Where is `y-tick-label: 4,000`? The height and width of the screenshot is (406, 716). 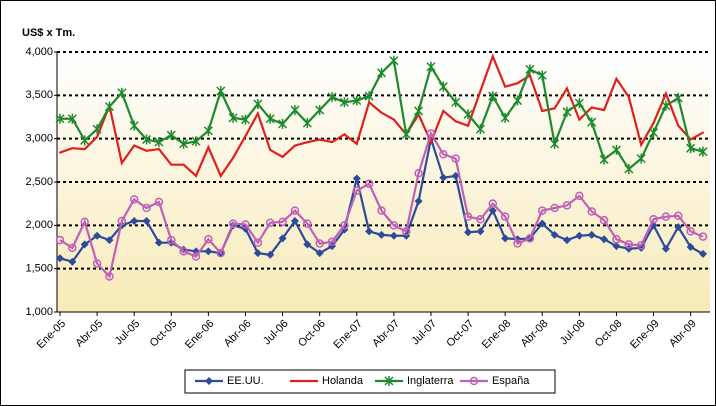
y-tick-label: 4,000 is located at coordinates (39, 52).